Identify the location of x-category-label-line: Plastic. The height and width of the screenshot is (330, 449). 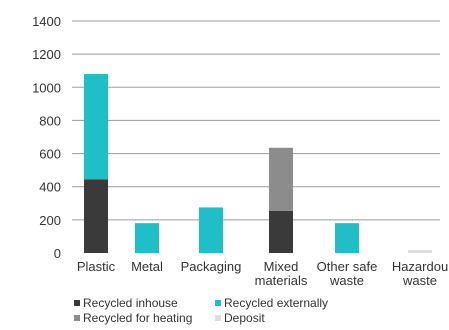
(96, 266).